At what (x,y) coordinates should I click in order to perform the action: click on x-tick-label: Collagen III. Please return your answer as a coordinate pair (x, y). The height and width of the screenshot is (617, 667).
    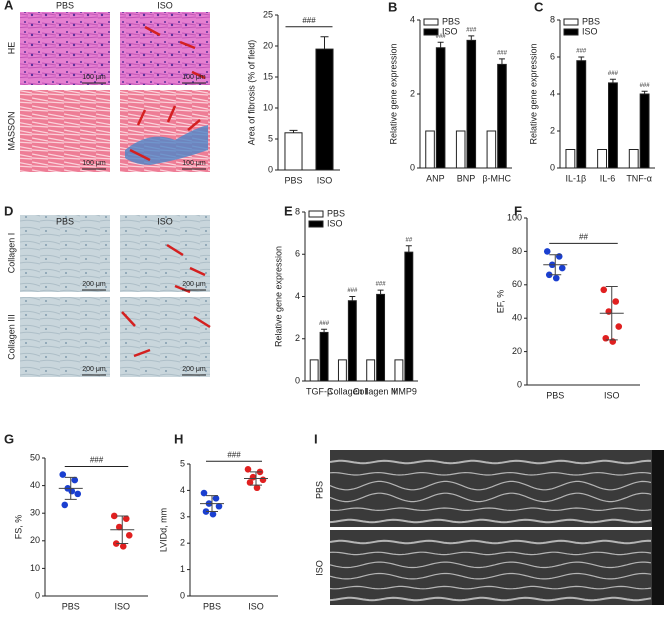
    Looking at the image, I should click on (376, 391).